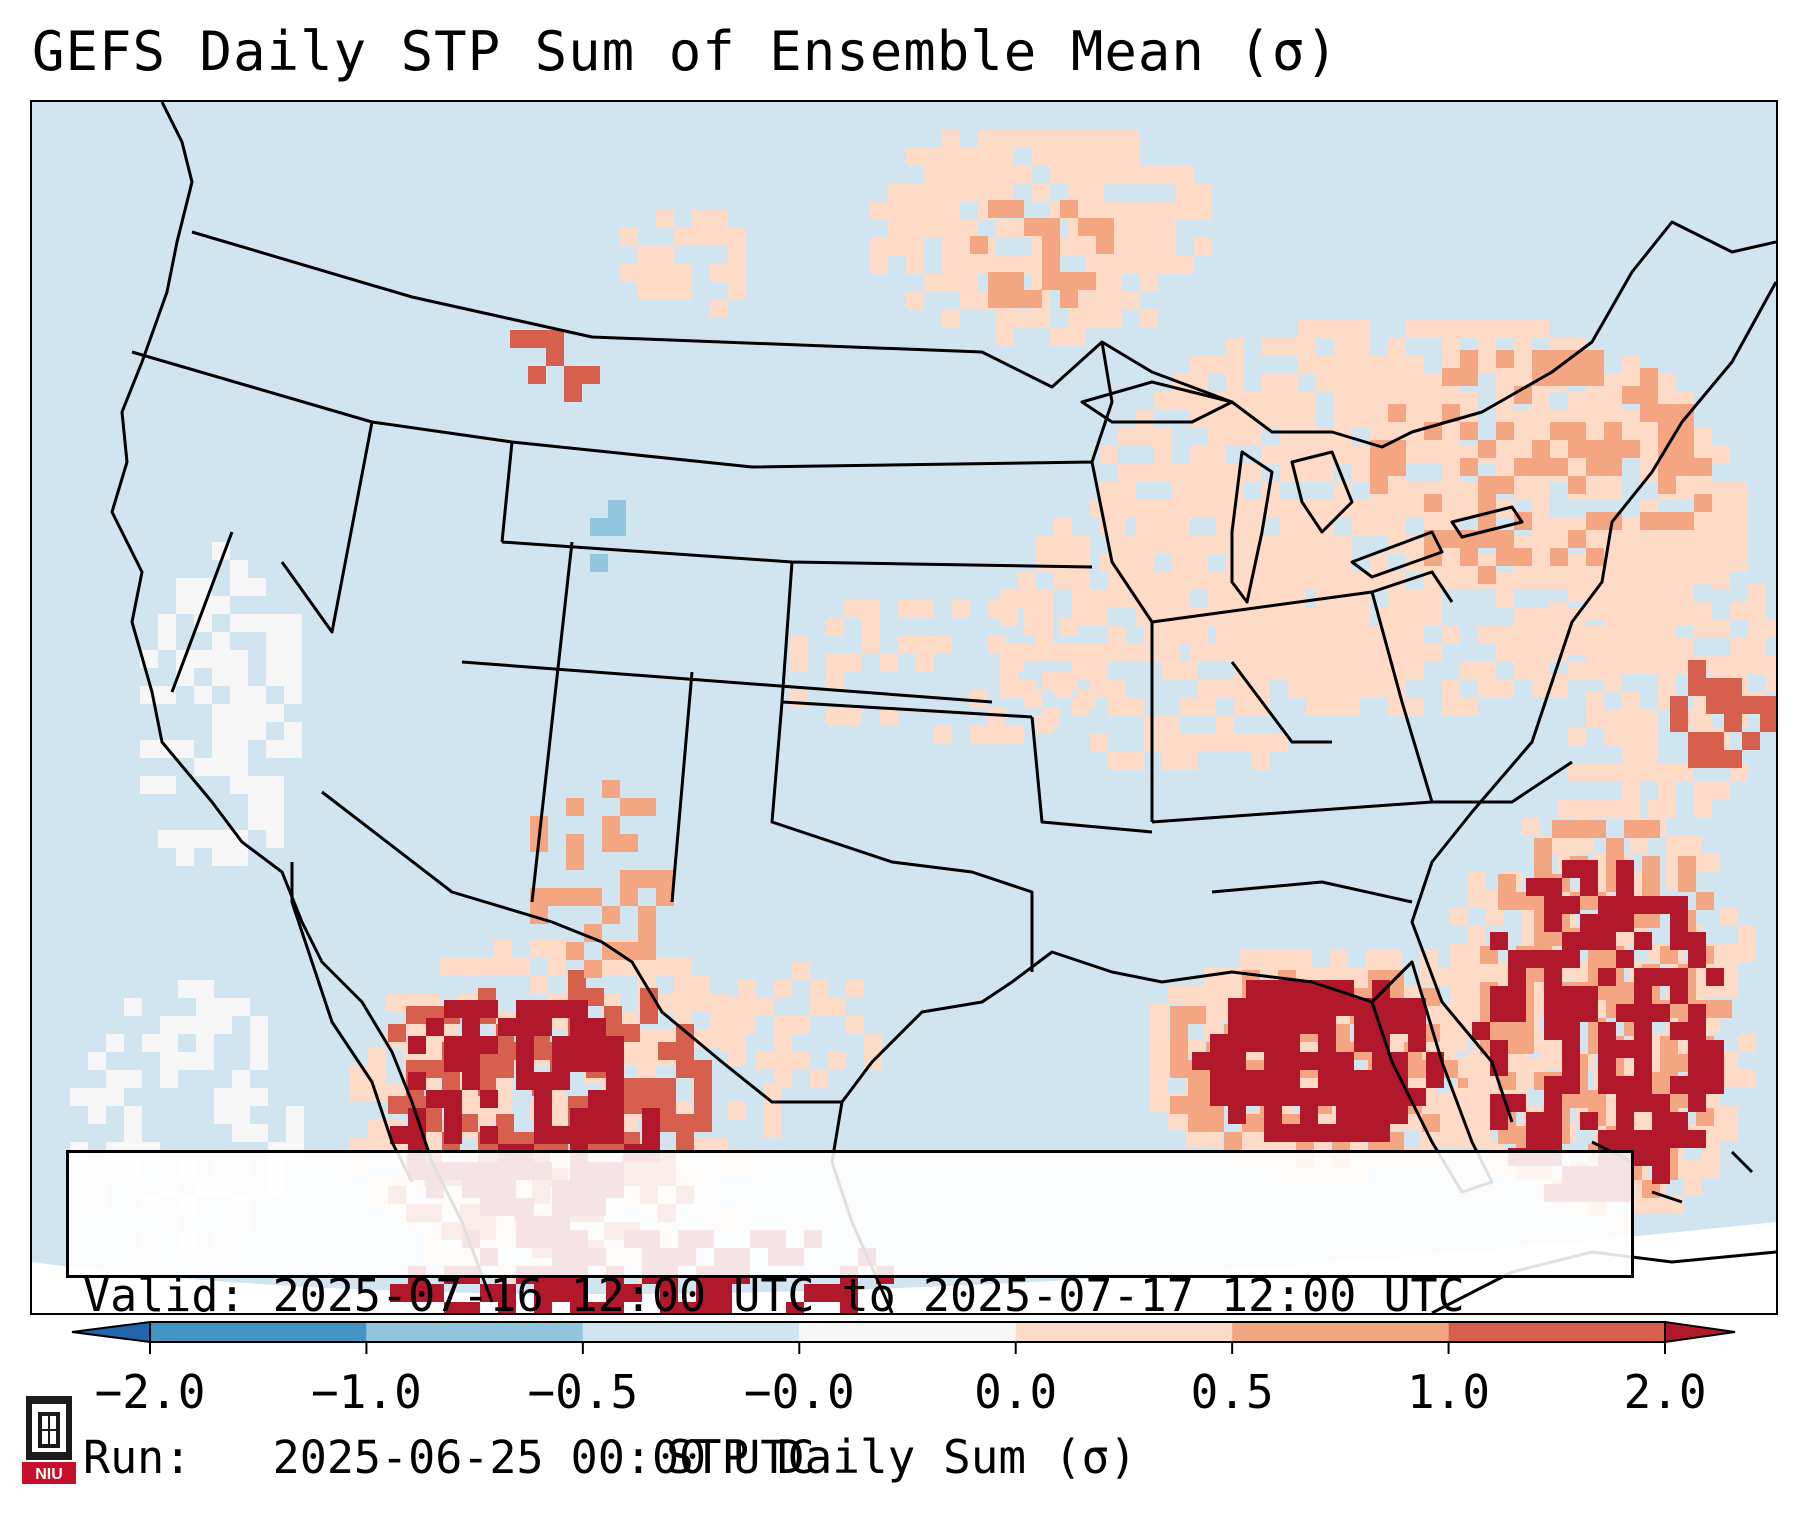  Describe the element at coordinates (137, 1457) in the screenshot. I see `run-label: Run:` at that location.